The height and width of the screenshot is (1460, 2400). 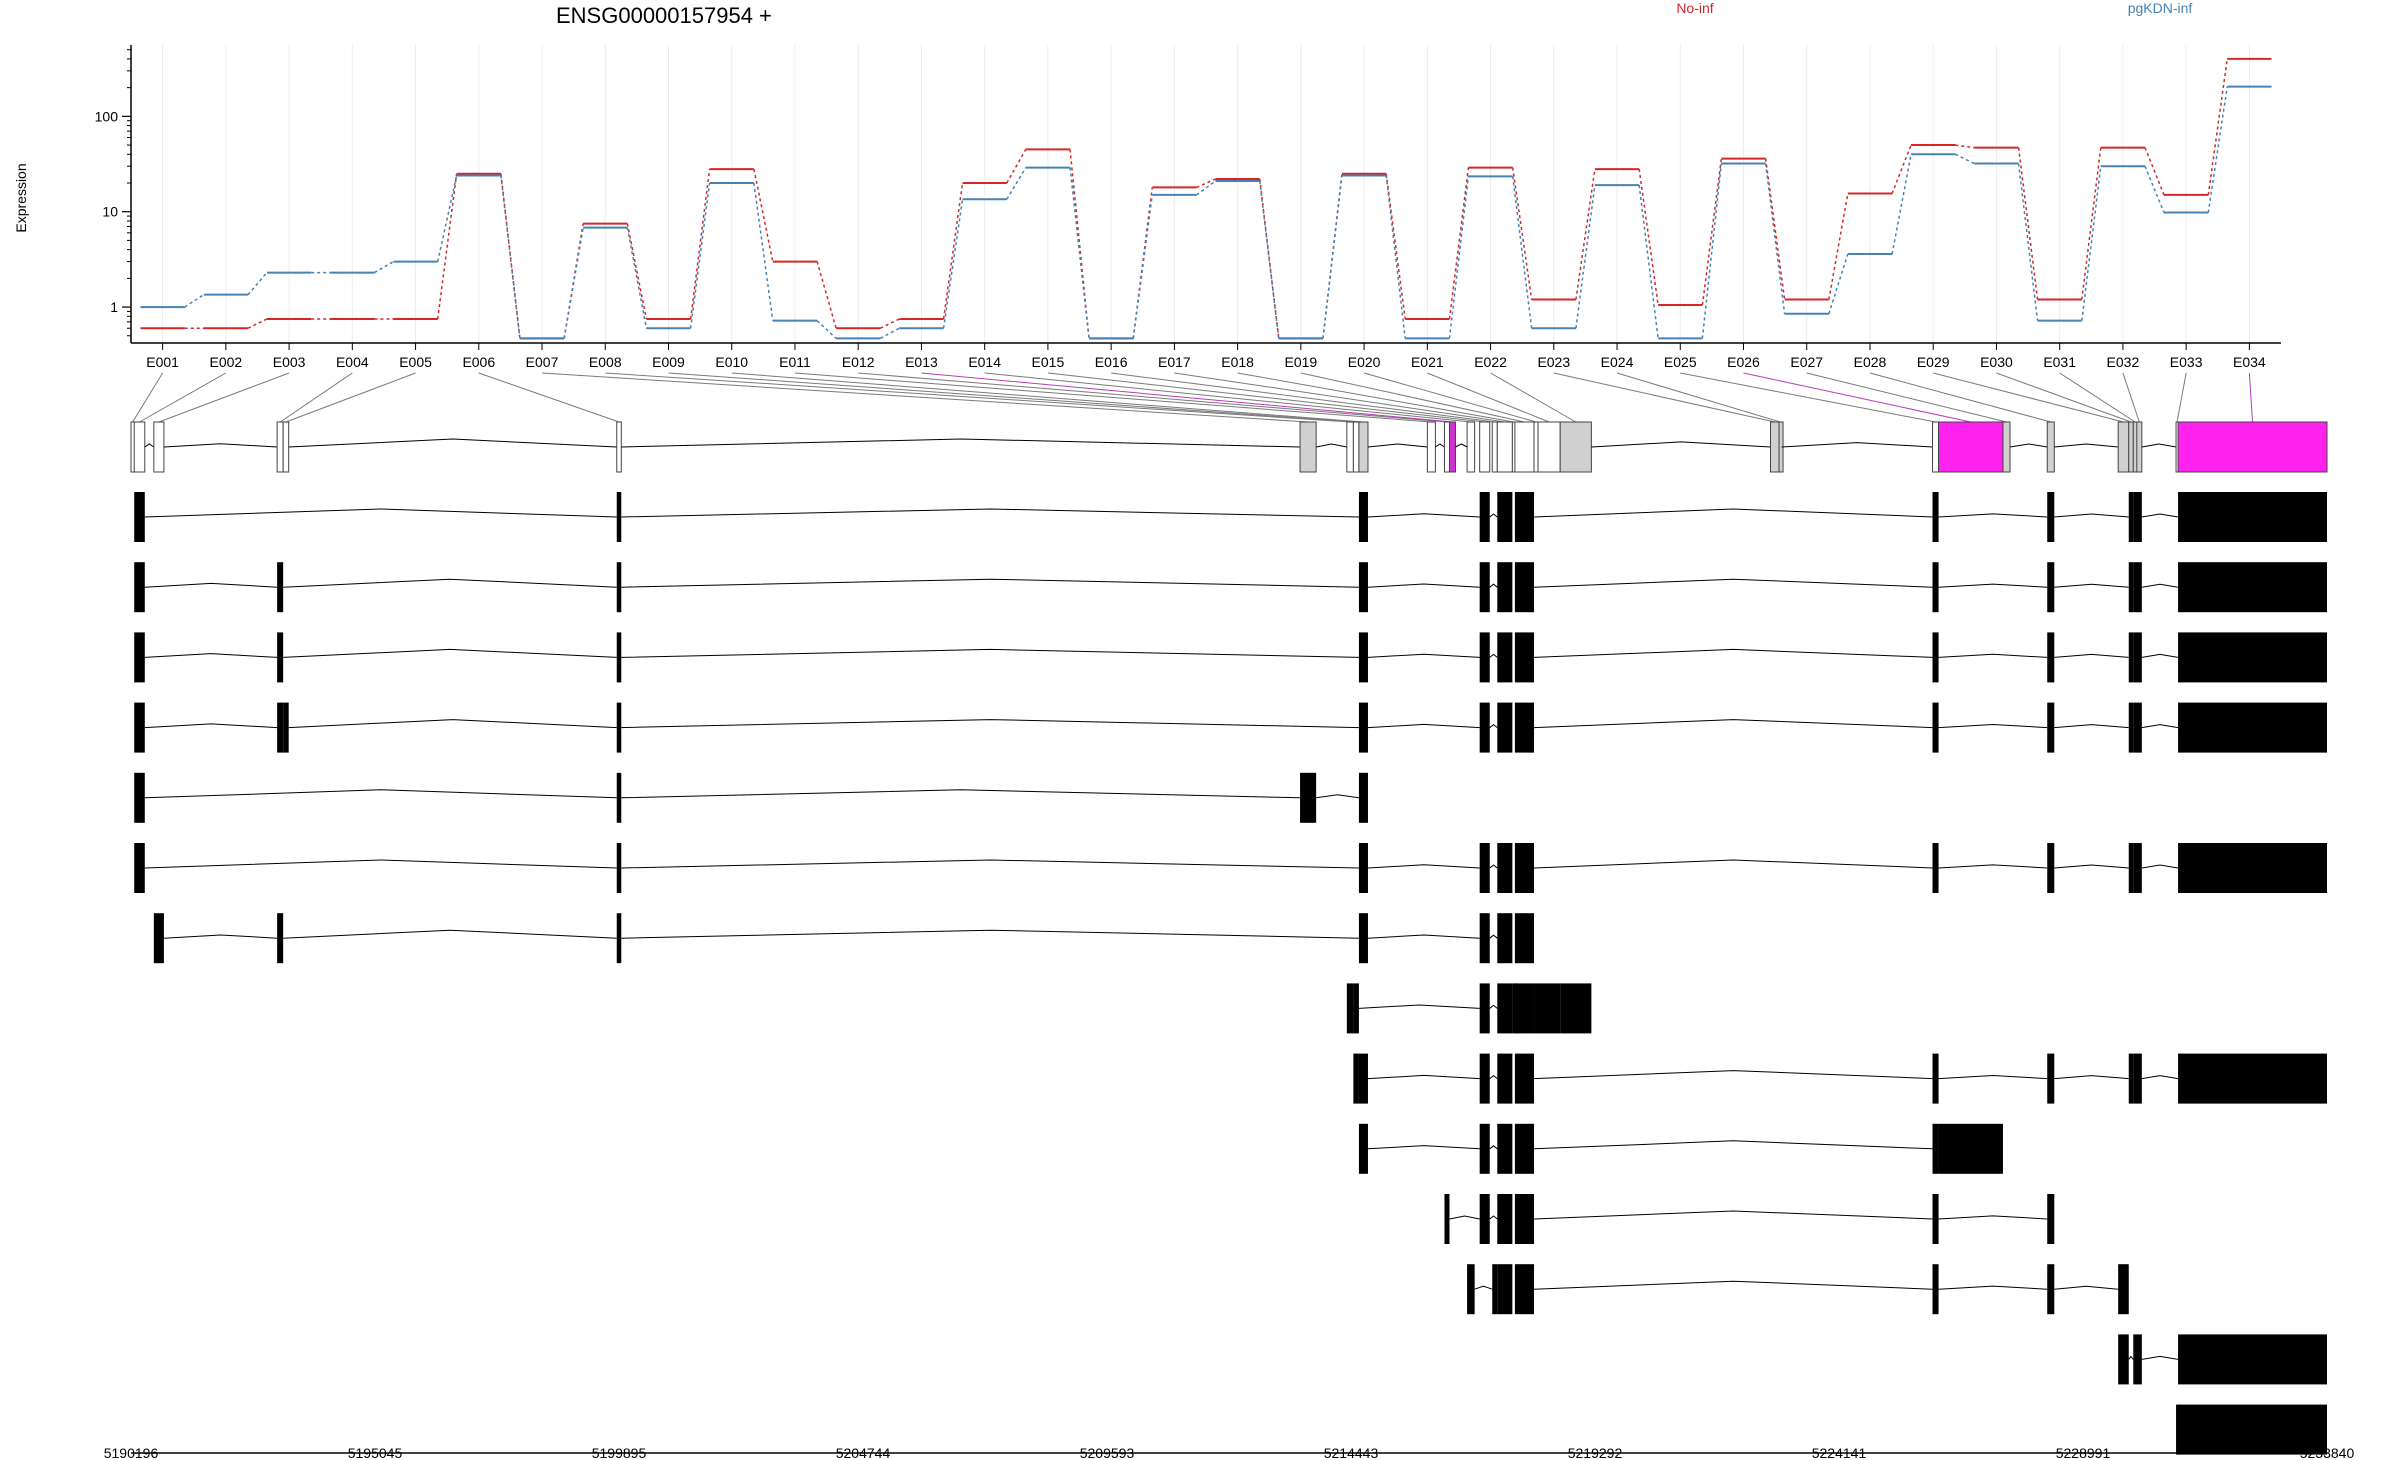 I want to click on exon-tick-label: E015, so click(x=1048, y=362).